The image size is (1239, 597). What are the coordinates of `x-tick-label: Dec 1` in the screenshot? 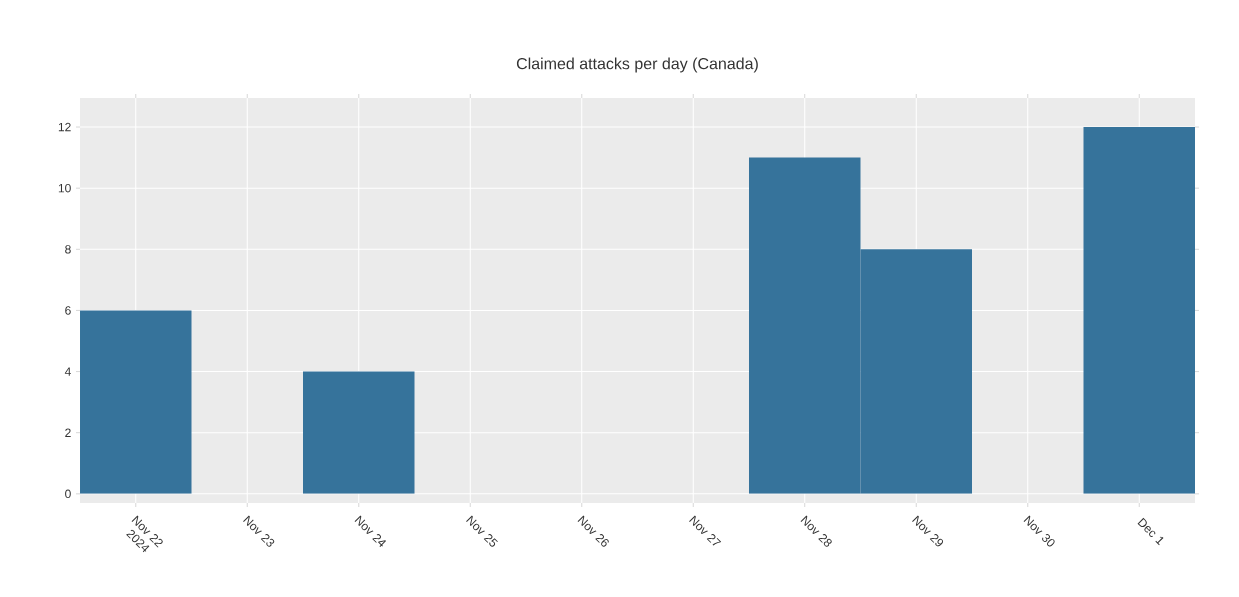 It's located at (1150, 531).